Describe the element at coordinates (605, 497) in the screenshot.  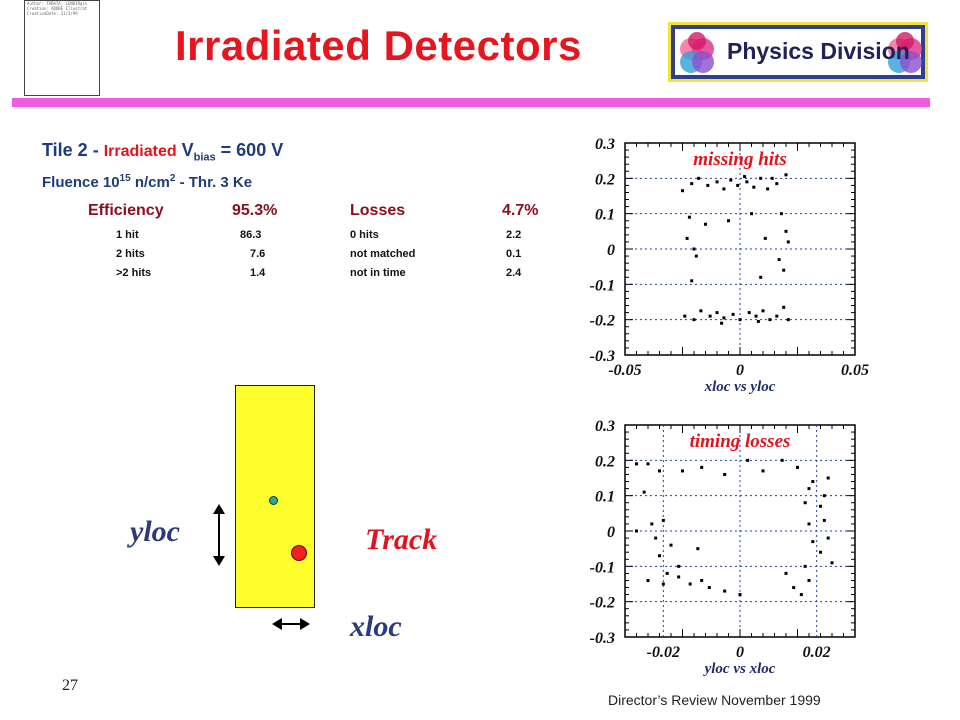
I see `y-tick-label: 0.1` at that location.